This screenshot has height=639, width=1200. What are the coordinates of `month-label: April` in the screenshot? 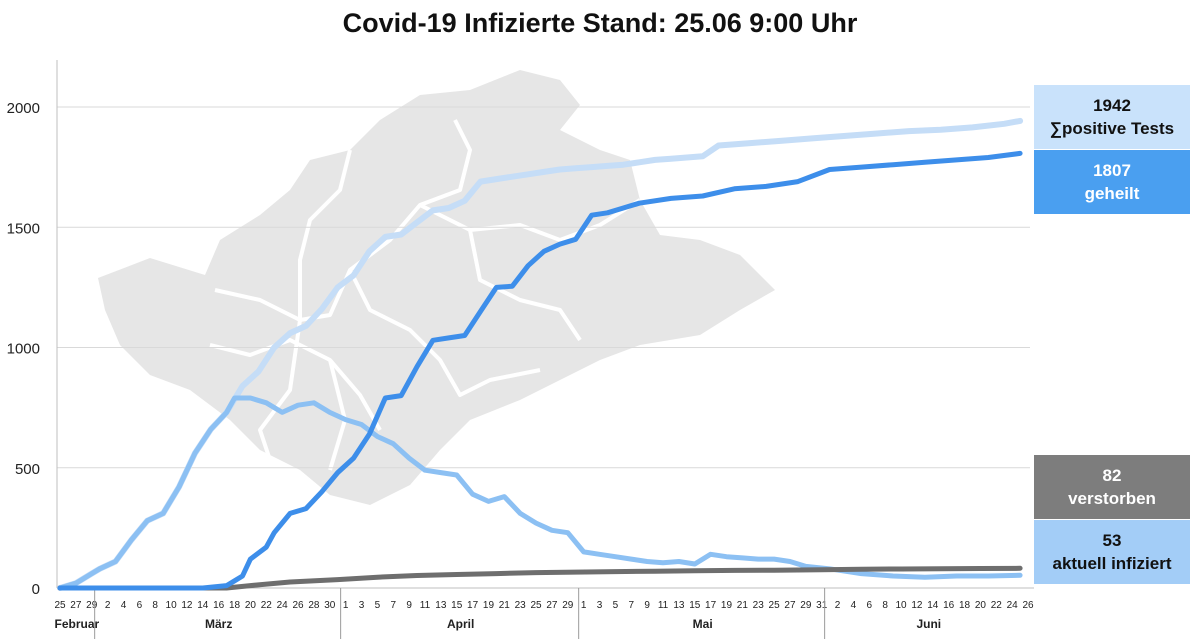 It's located at (460, 624).